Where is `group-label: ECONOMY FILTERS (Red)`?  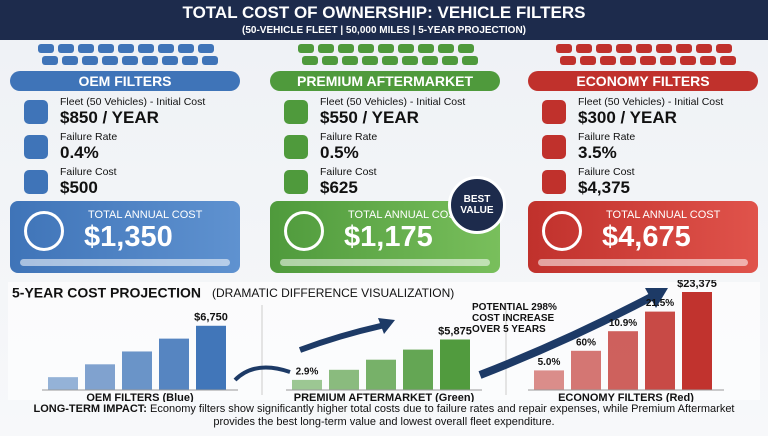
group-label: ECONOMY FILTERS (Red) is located at coordinates (626, 397).